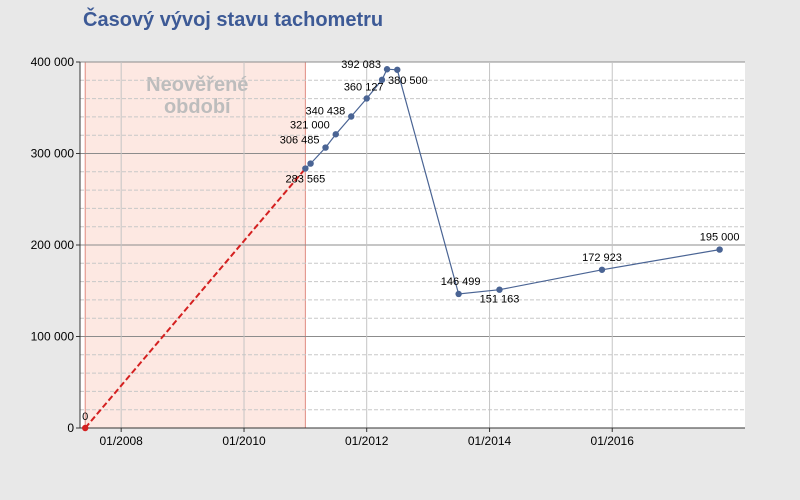  I want to click on unverified-zone-label: Neověřené, so click(197, 85).